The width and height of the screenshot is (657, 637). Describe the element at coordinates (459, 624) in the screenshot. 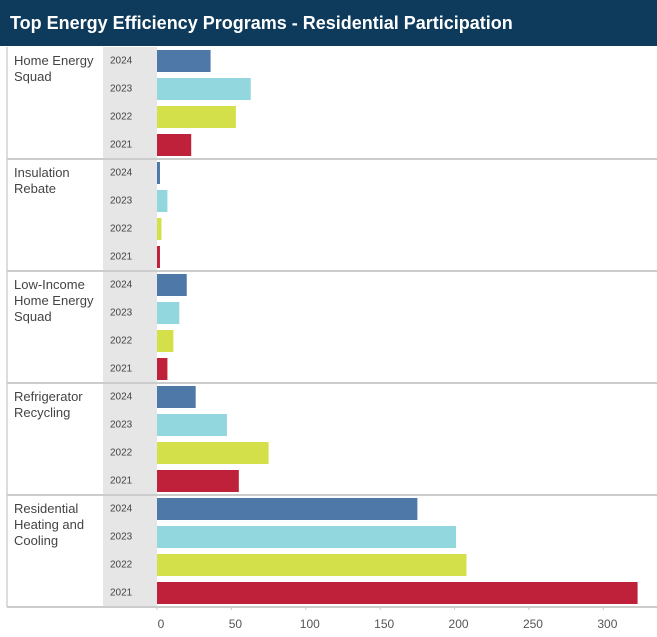

I see `x-tick-label: 200` at that location.